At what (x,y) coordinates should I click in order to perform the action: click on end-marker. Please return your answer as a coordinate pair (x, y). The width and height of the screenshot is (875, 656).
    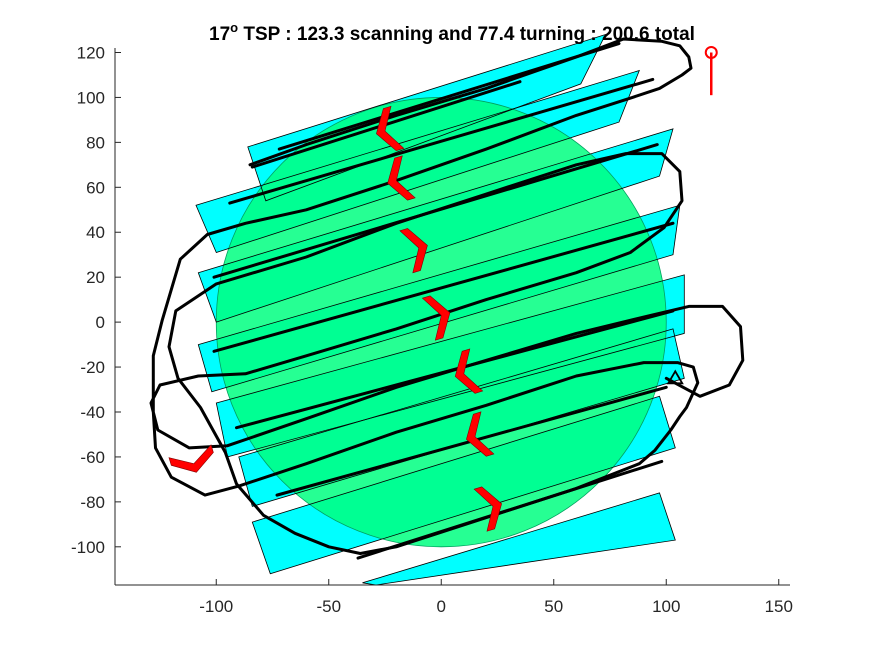
    Looking at the image, I should click on (675, 377).